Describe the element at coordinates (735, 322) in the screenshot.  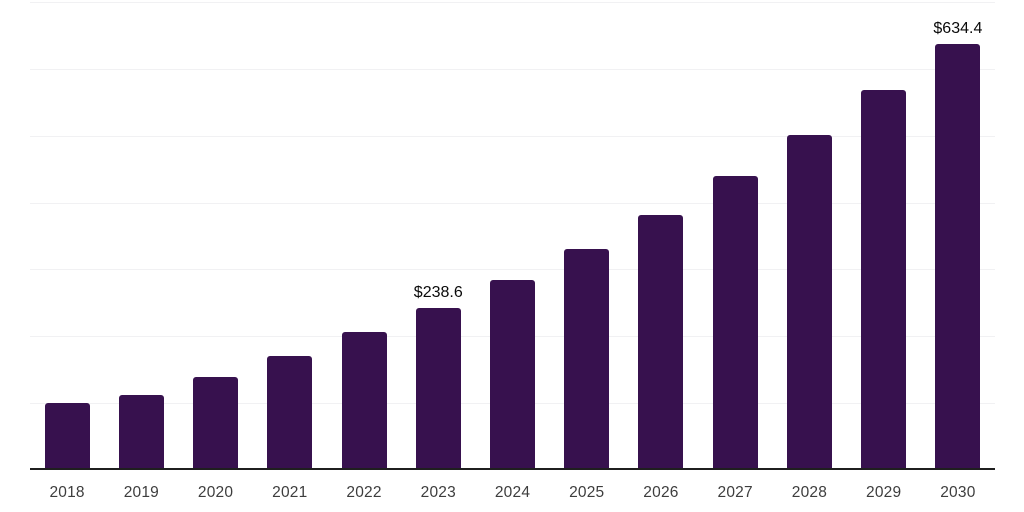
I see `bar-2027` at that location.